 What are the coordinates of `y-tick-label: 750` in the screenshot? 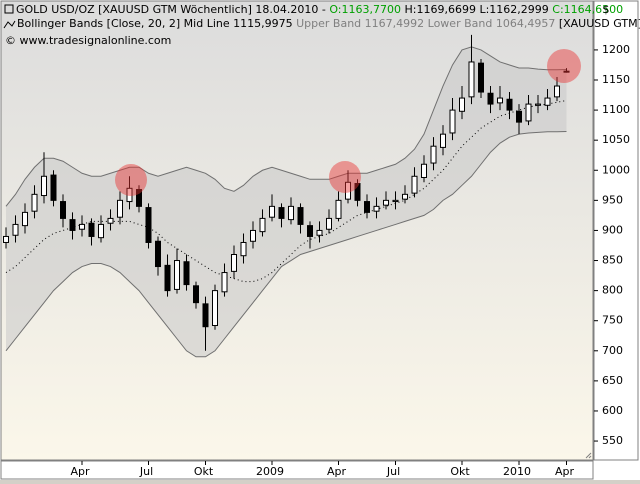 It's located at (612, 320).